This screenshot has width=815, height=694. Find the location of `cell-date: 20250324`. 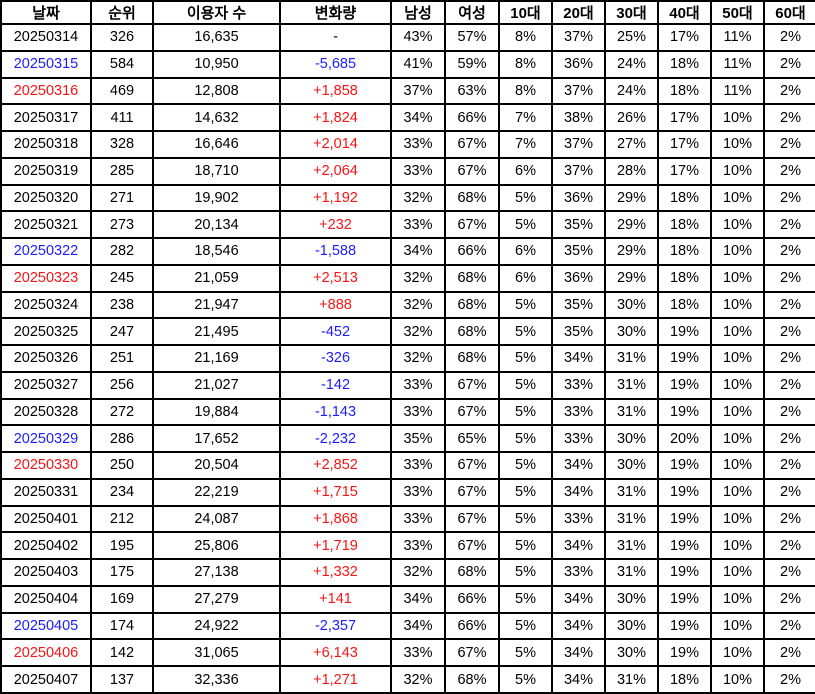

cell-date: 20250324 is located at coordinates (46, 305).